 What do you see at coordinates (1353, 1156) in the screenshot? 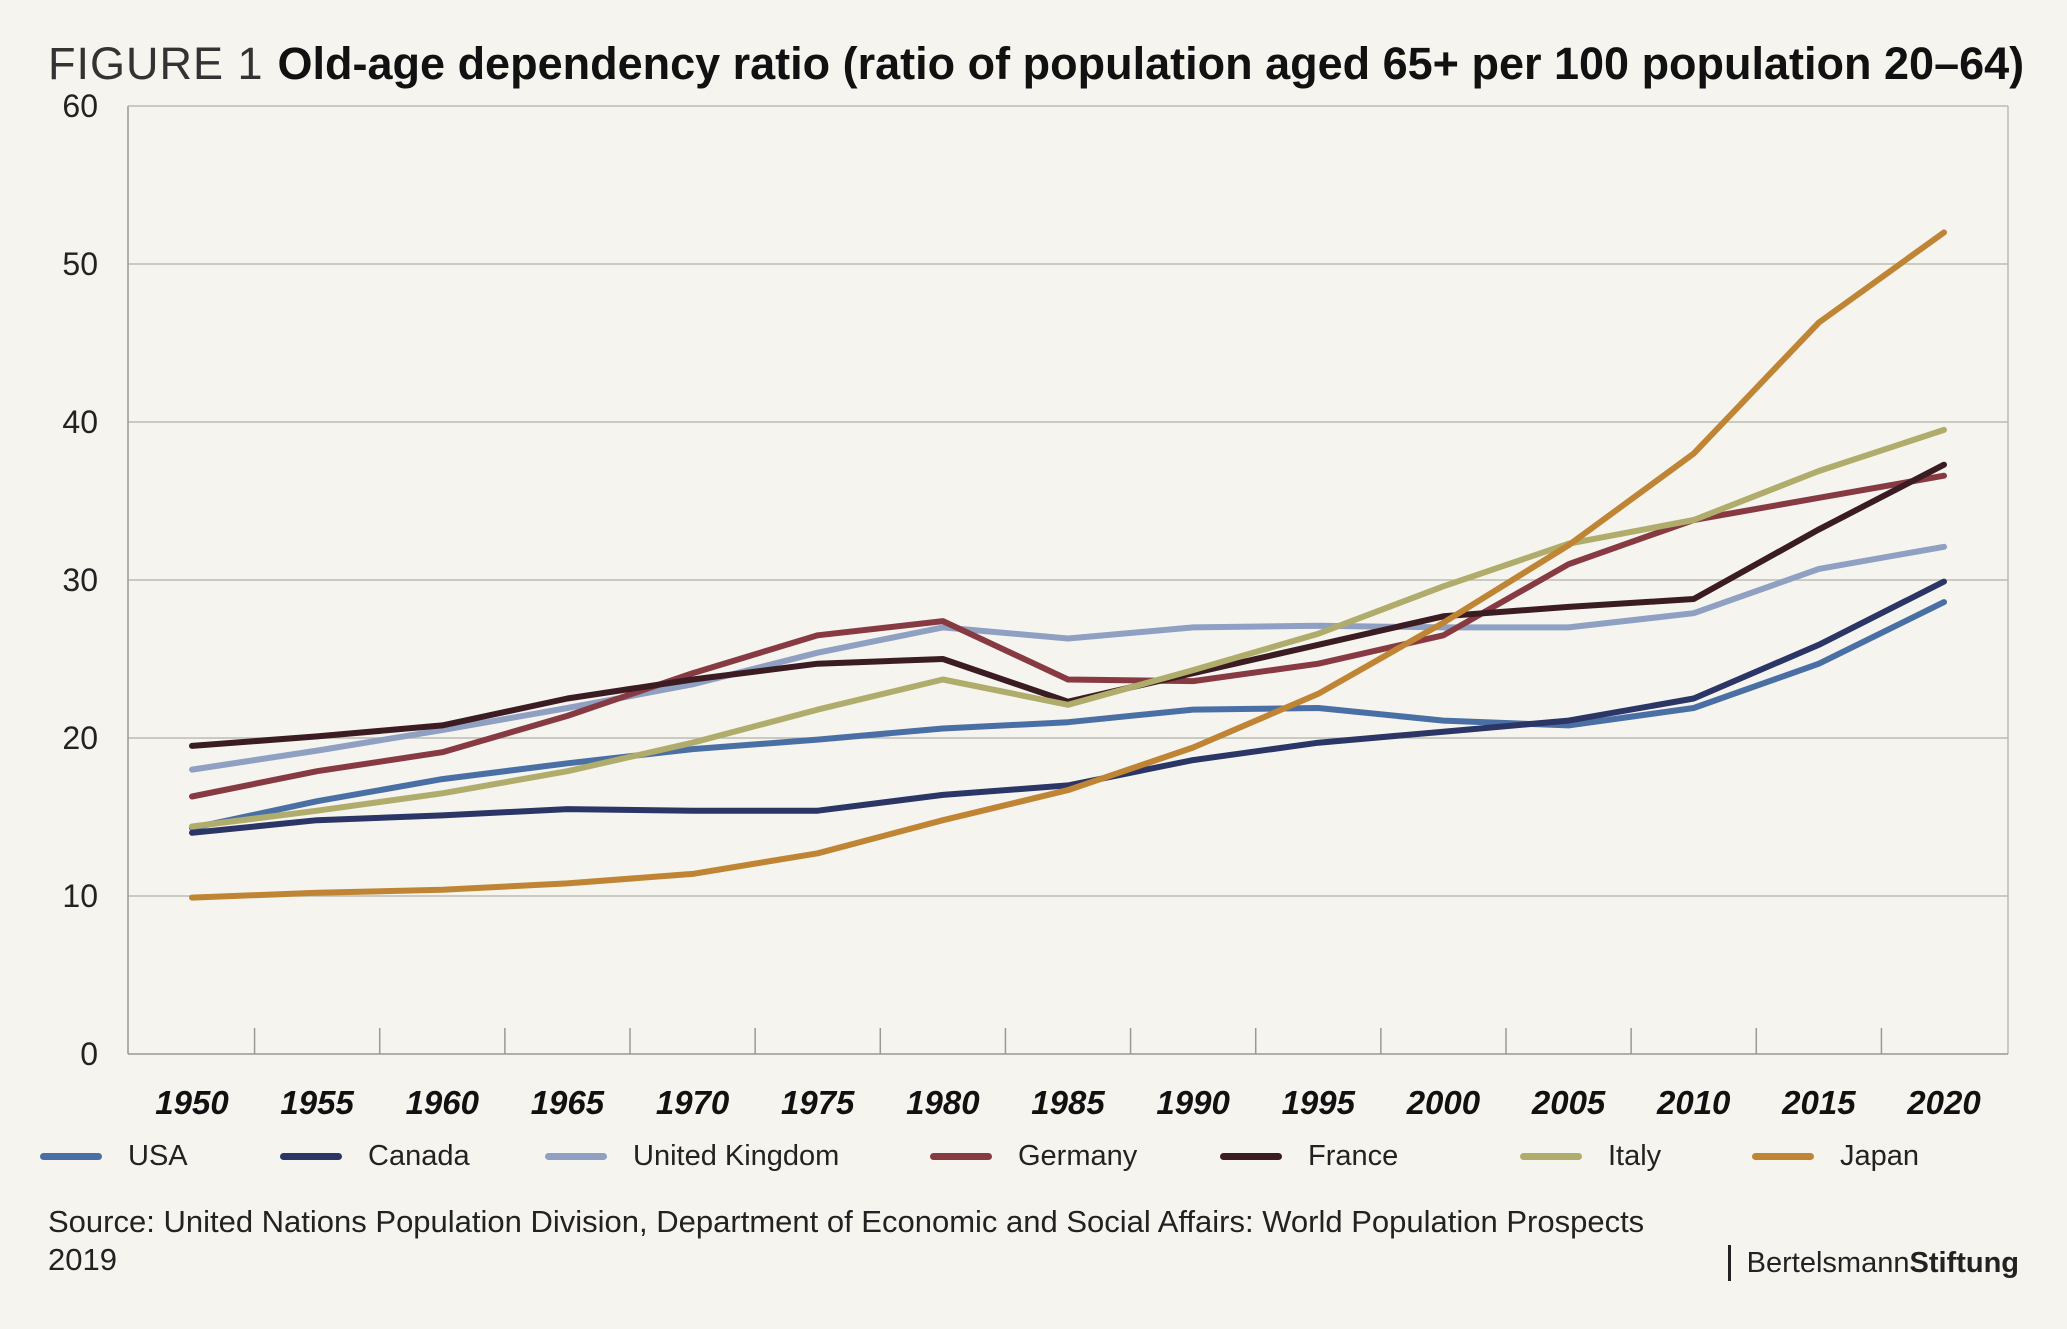
I see `legend-label: France` at bounding box center [1353, 1156].